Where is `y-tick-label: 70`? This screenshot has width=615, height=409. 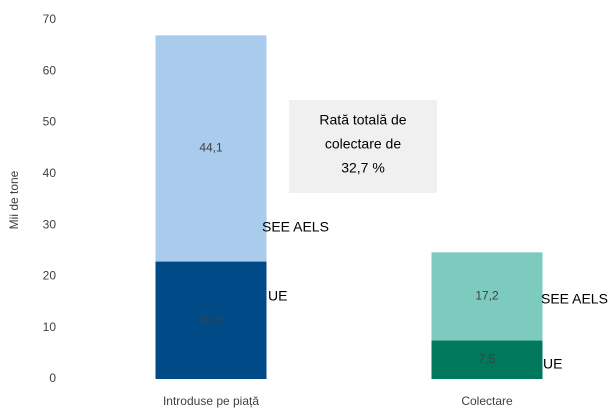
y-tick-label: 70 is located at coordinates (50, 19).